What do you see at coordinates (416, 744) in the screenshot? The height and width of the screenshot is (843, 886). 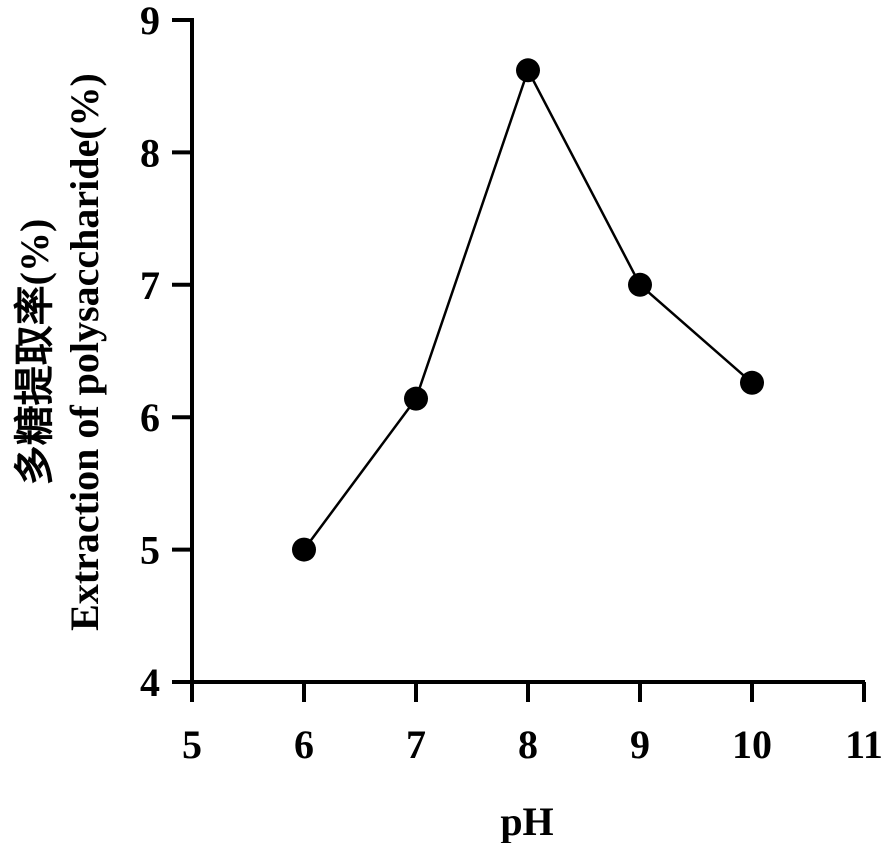 I see `x-tick-label: 7` at bounding box center [416, 744].